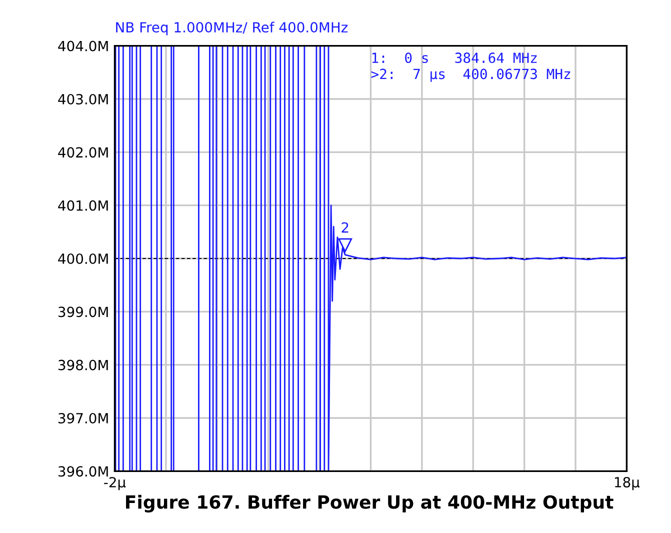  Describe the element at coordinates (345, 227) in the screenshot. I see `annotation: 2` at that location.